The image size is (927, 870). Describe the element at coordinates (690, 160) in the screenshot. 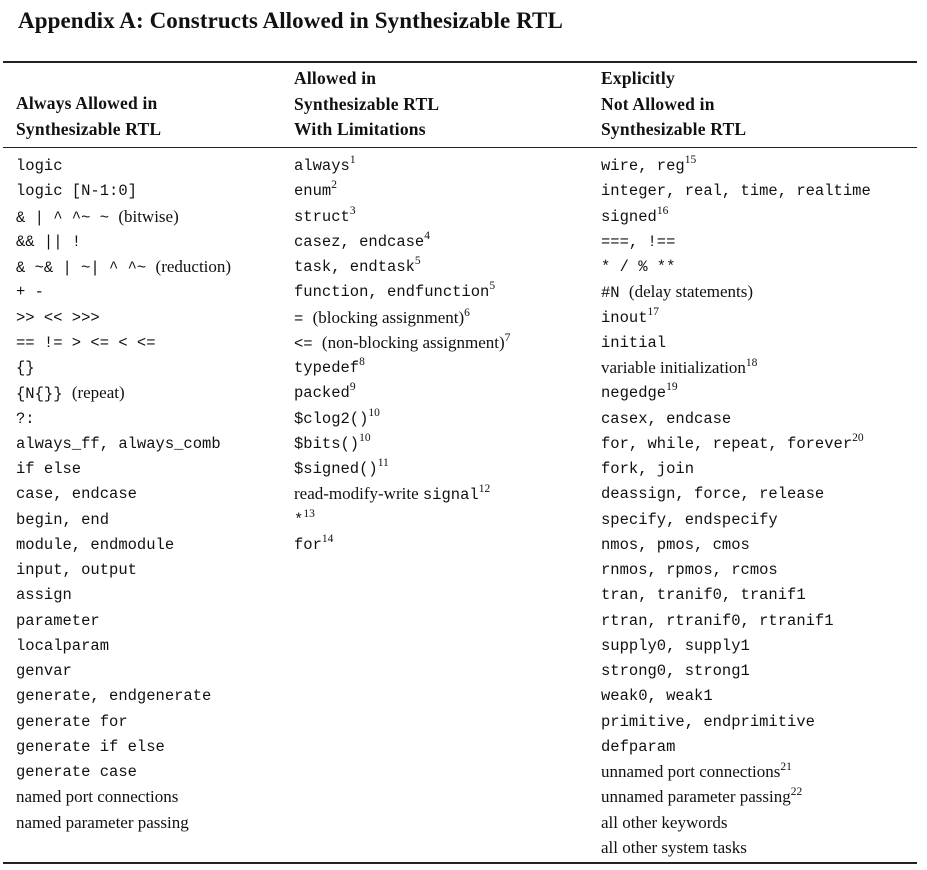

I see `footnote-marker: 15` at that location.